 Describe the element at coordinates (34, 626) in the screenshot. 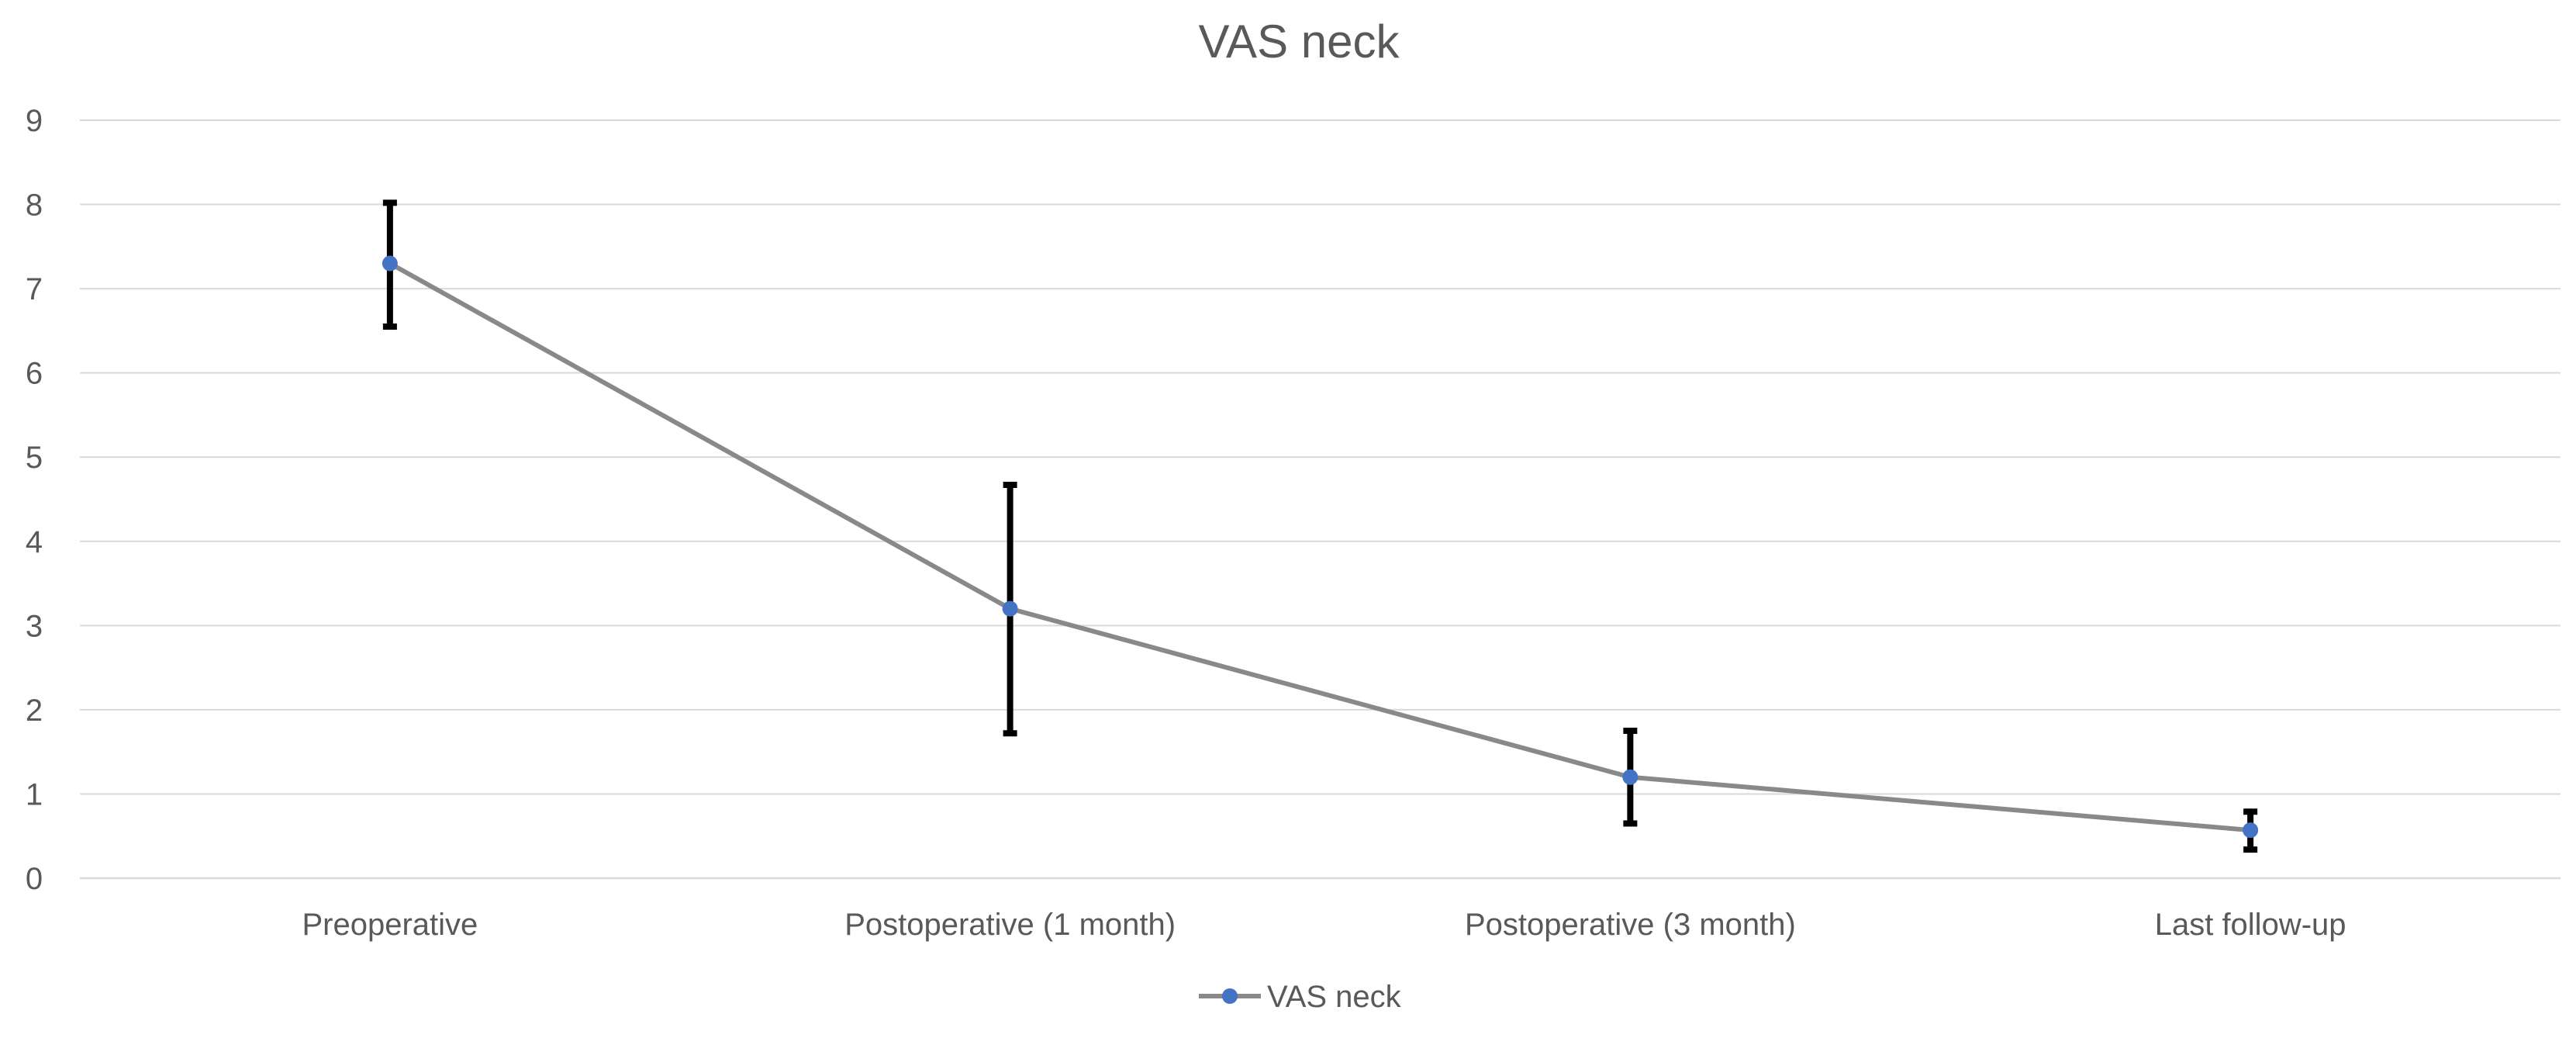

I see `y-tick-label-3: 3` at that location.